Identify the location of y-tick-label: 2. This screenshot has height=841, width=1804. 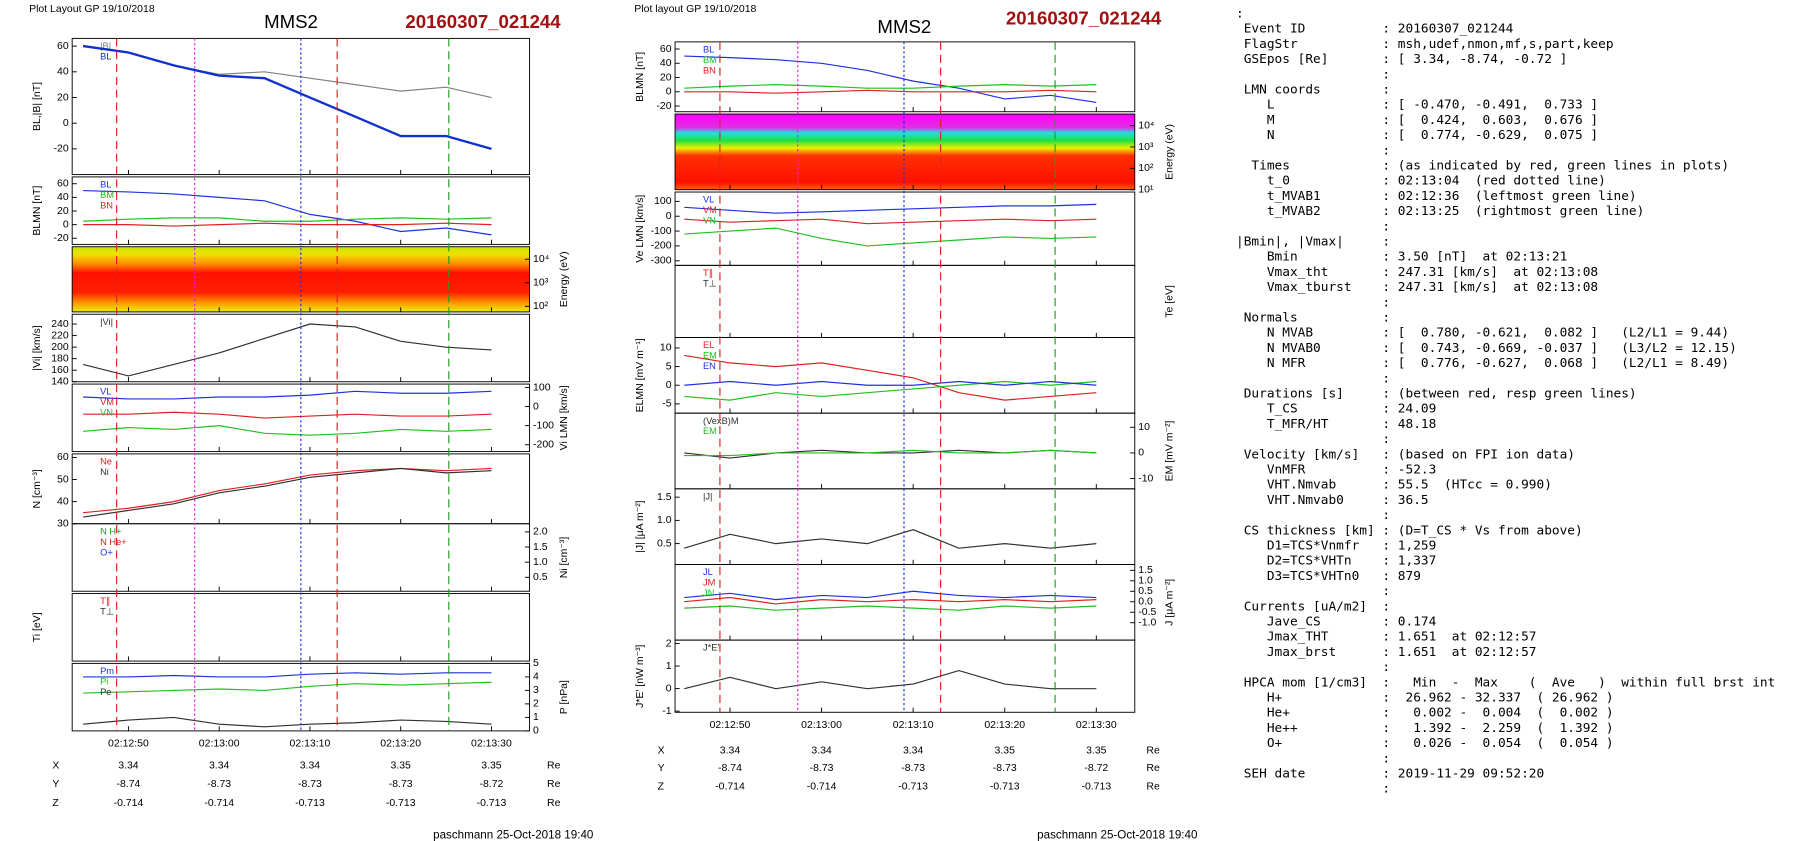
(669, 643).